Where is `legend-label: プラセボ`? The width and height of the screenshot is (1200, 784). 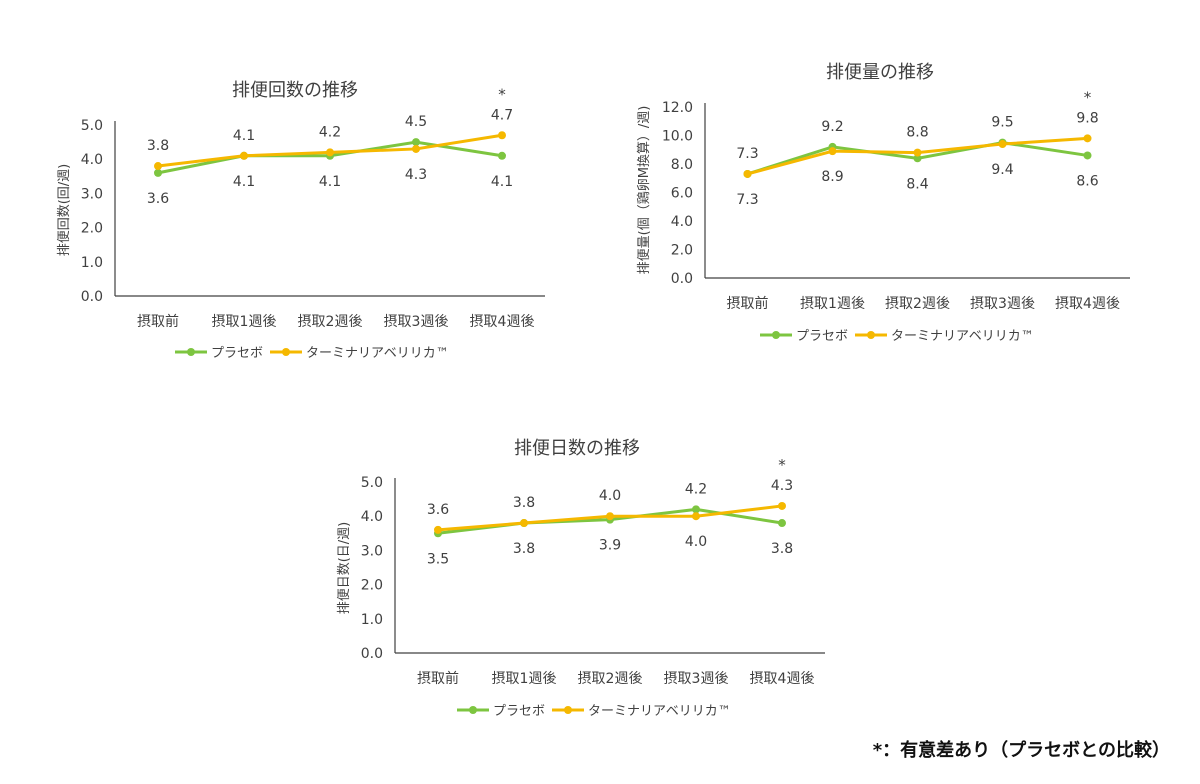 legend-label: プラセボ is located at coordinates (822, 336).